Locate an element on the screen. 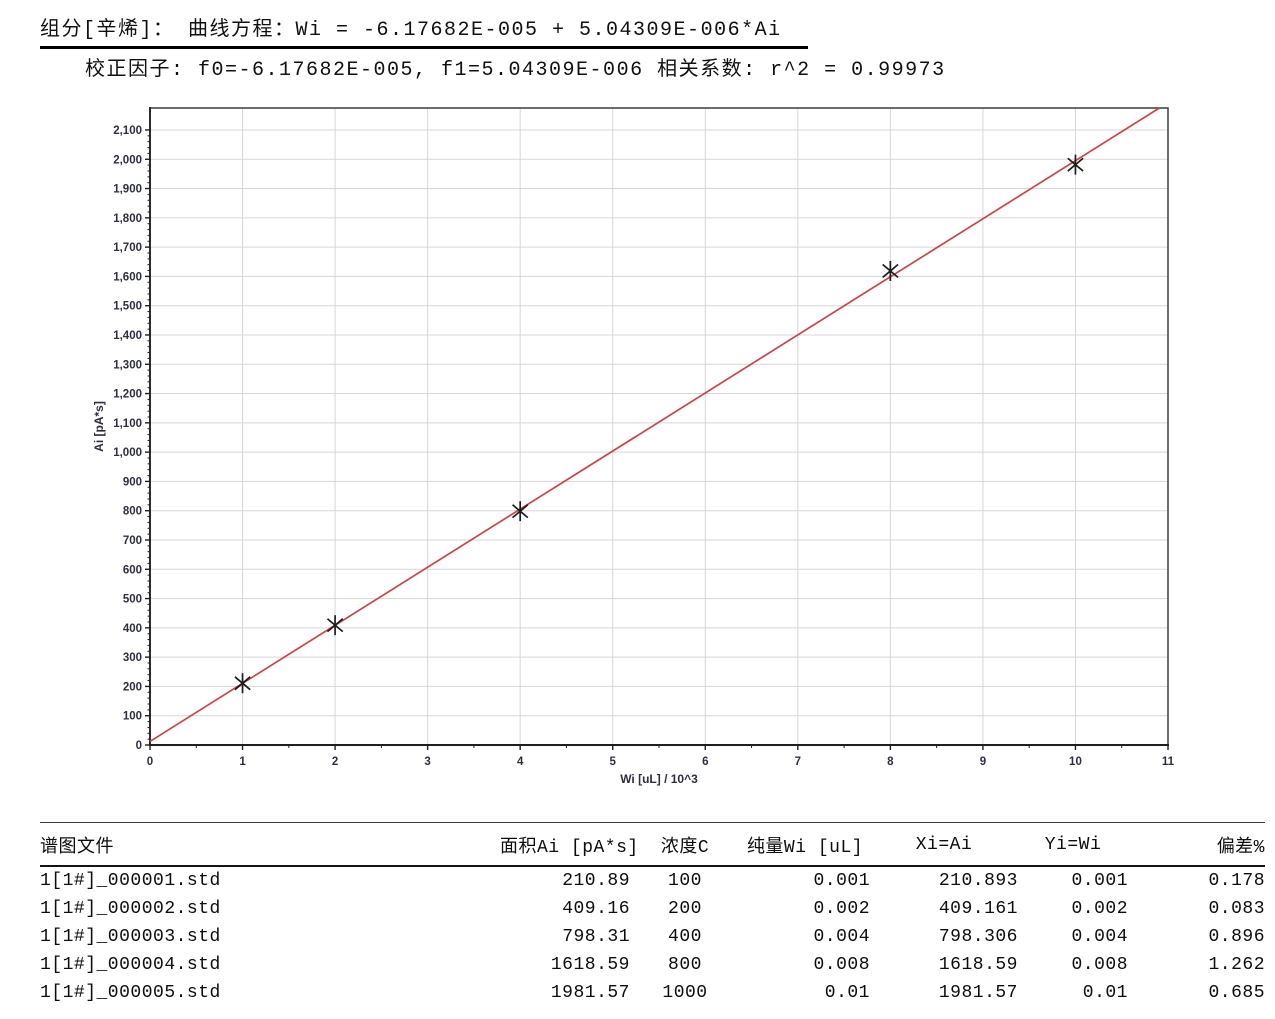 Image resolution: width=1275 pixels, height=1019 pixels. y-axis-title: Ai [pA*s] is located at coordinates (99, 426).